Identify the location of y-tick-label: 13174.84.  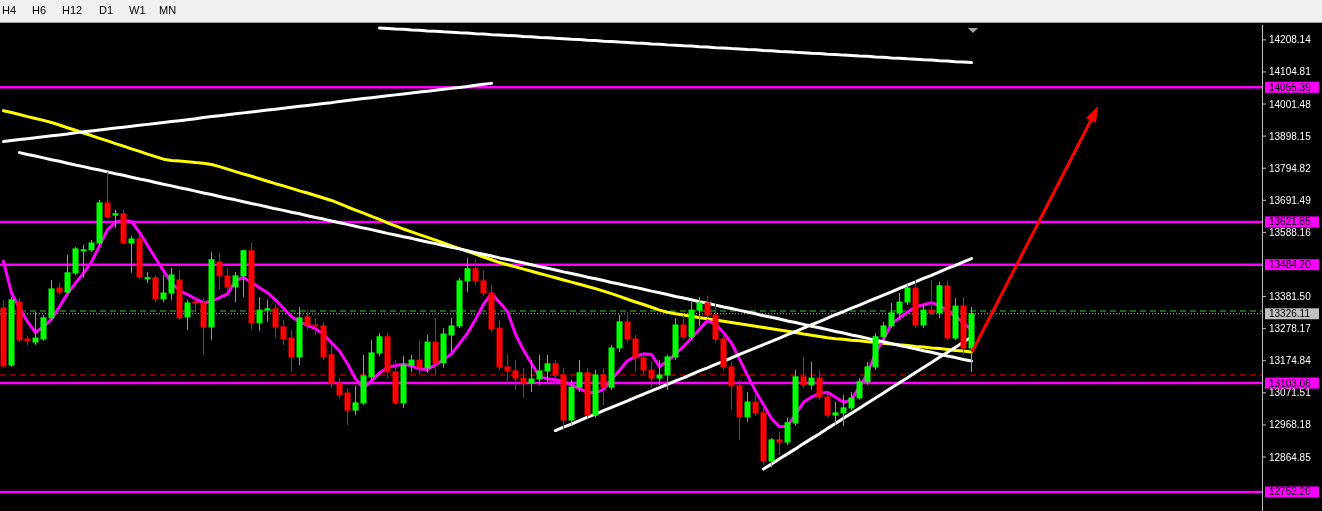
(1290, 361).